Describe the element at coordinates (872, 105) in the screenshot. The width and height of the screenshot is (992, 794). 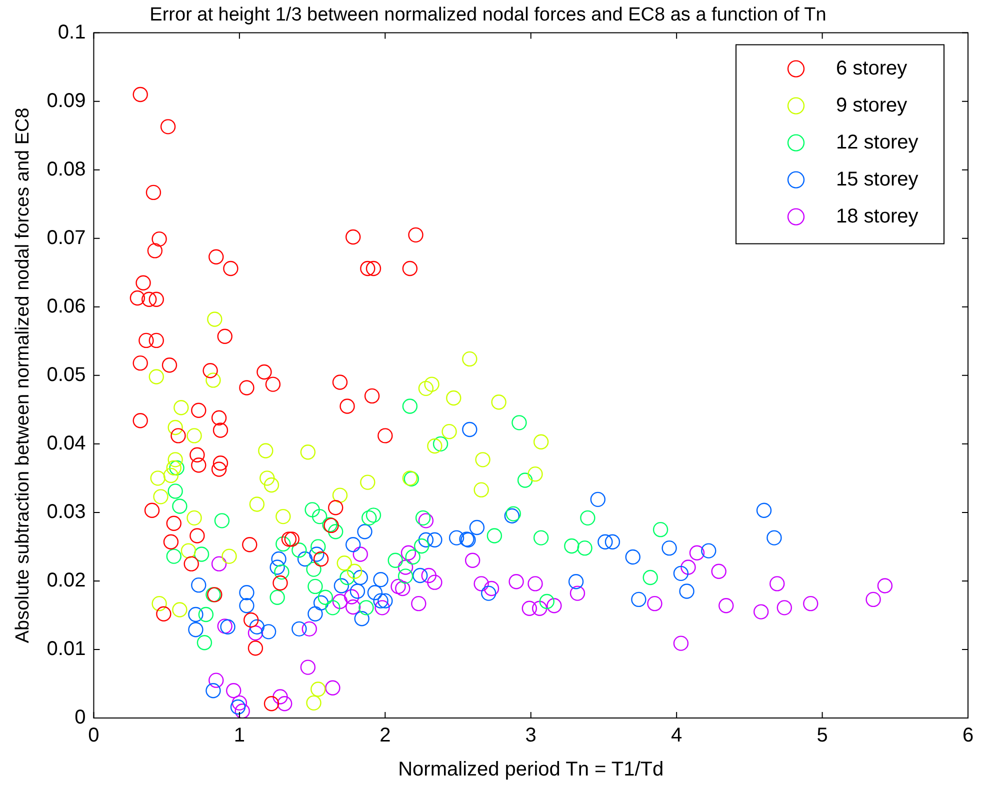
I see `legend-label: 9 storey` at that location.